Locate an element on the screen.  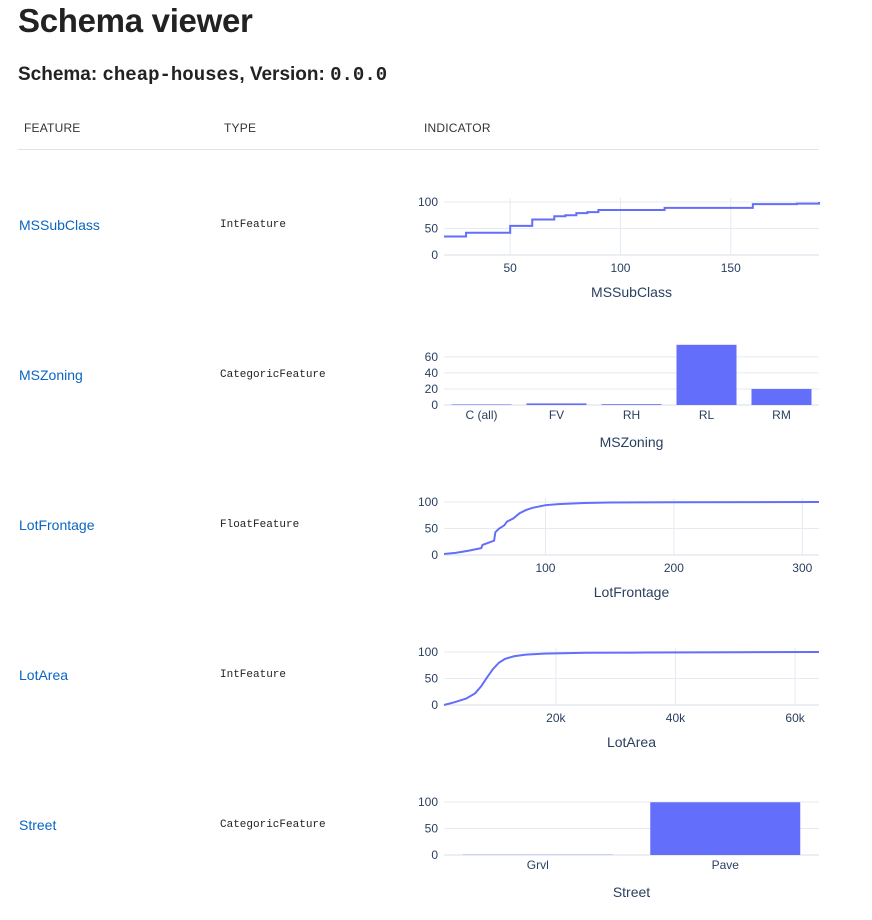
bar-rl is located at coordinates (707, 375).